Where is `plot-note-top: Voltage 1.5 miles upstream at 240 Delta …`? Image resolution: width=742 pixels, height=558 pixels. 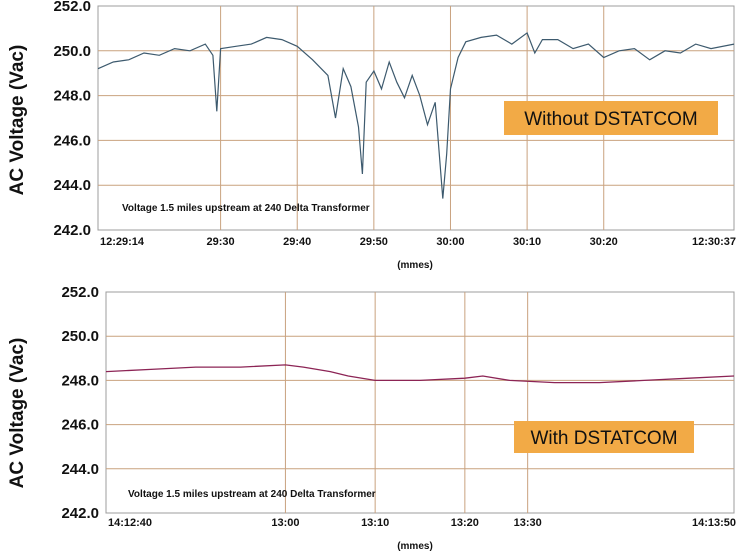 plot-note-top: Voltage 1.5 miles upstream at 240 Delta … is located at coordinates (246, 208).